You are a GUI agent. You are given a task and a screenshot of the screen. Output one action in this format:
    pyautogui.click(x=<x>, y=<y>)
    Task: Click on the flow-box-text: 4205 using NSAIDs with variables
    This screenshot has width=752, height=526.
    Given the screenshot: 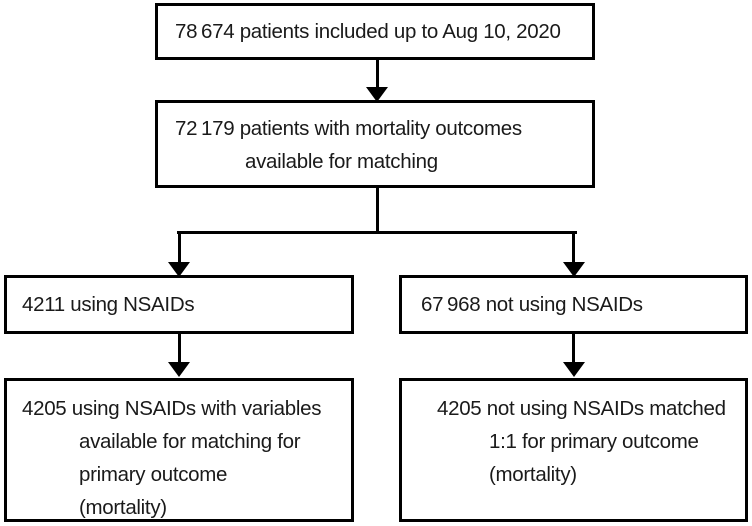 What is the action you would take?
    pyautogui.click(x=172, y=408)
    